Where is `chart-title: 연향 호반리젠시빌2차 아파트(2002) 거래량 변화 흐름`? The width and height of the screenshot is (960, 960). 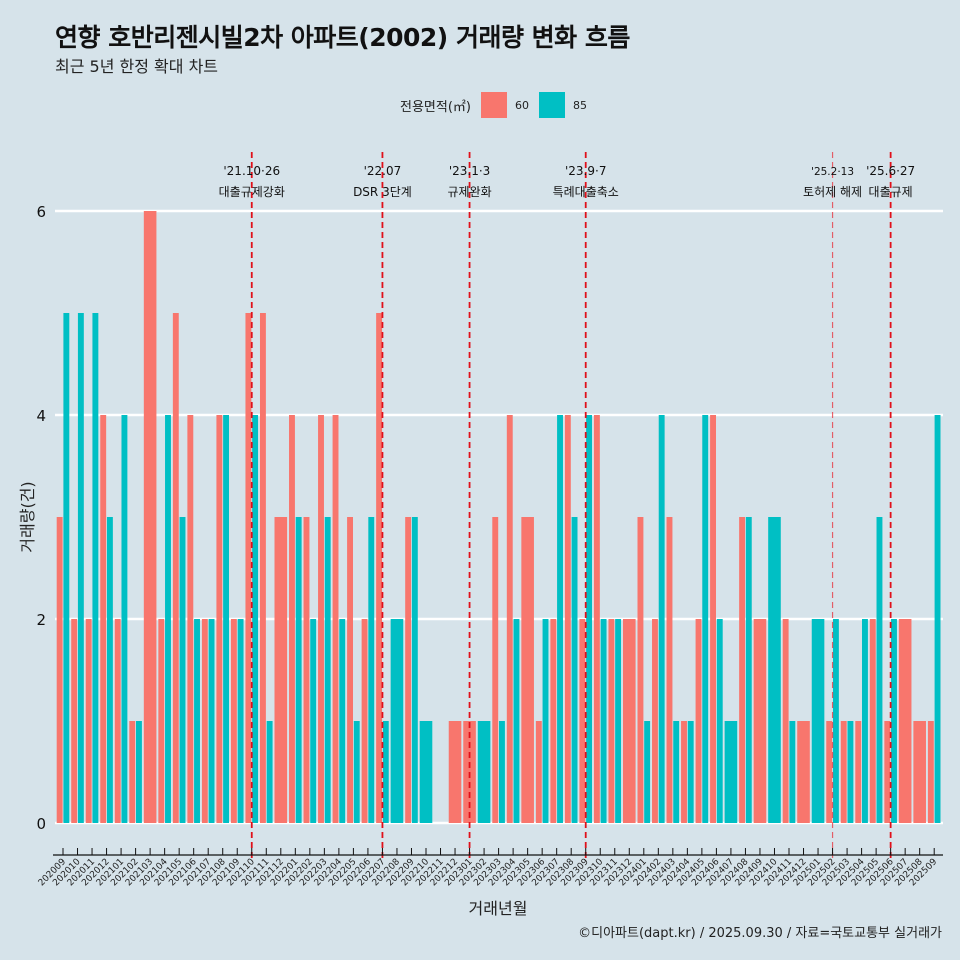 chart-title: 연향 호반리젠시빌2차 아파트(2002) 거래량 변화 흐름 is located at coordinates (342, 37).